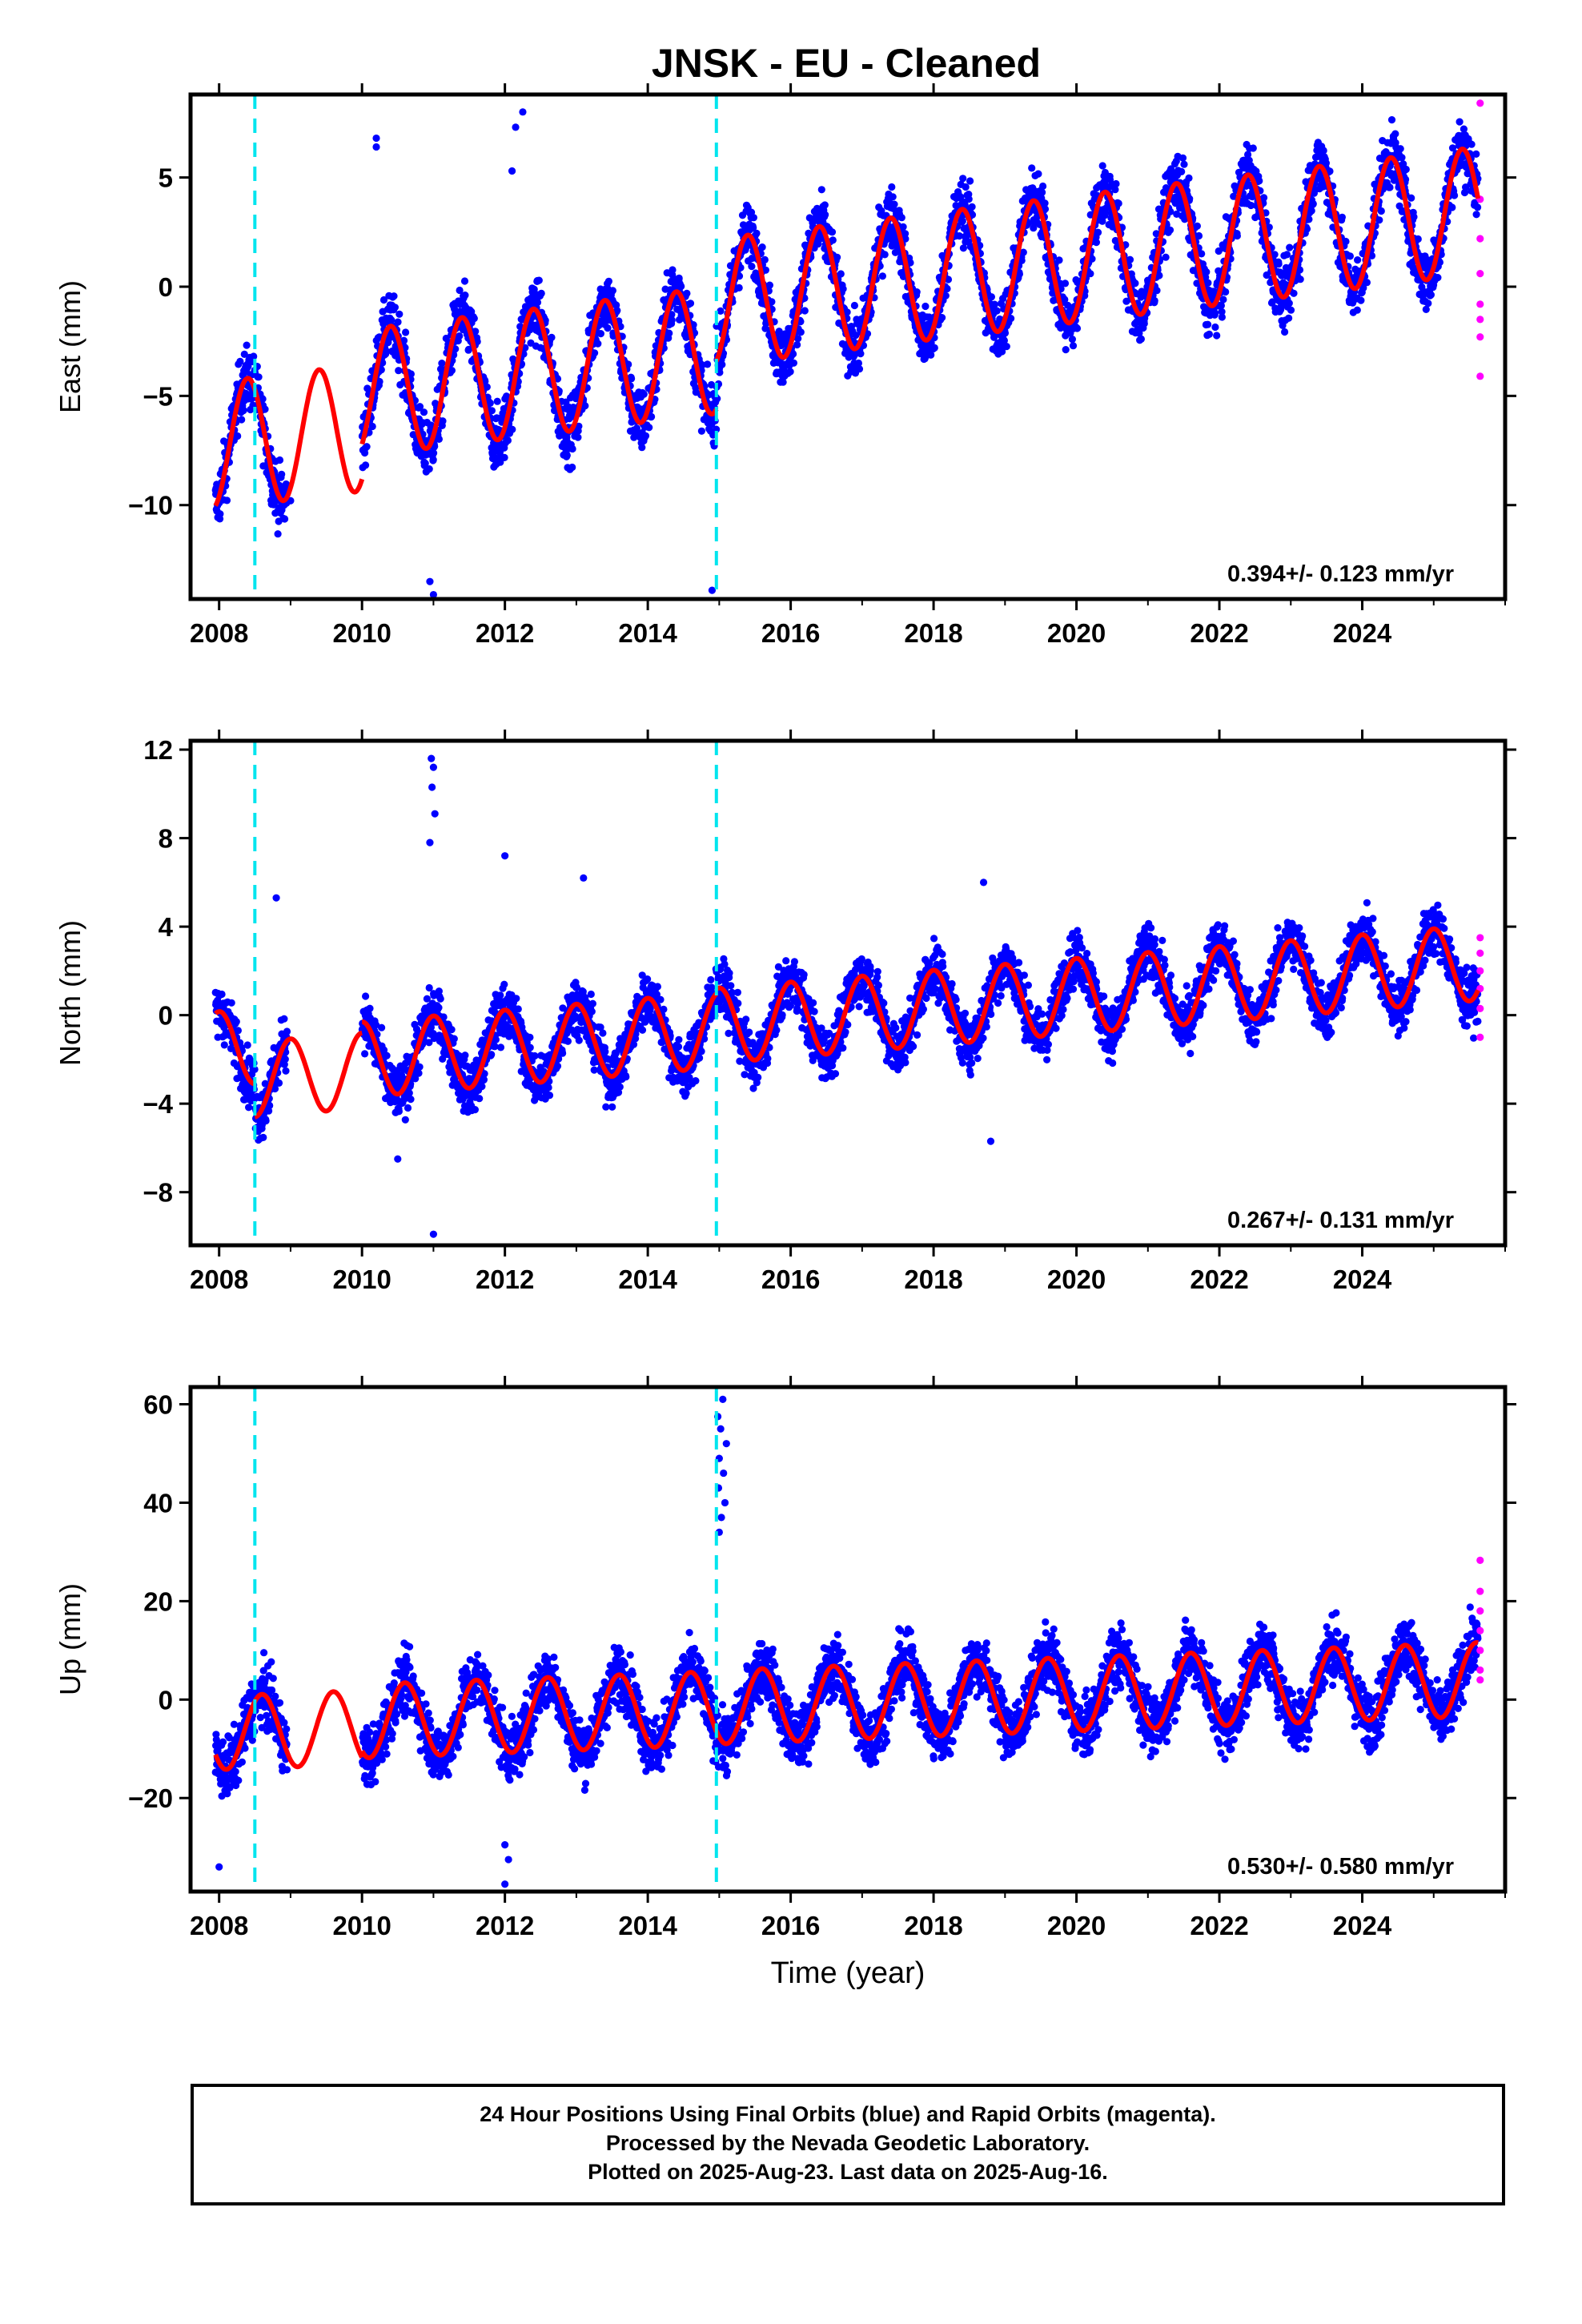  Describe the element at coordinates (1219, 633) in the screenshot. I see `x-tick-label: 2022` at that location.